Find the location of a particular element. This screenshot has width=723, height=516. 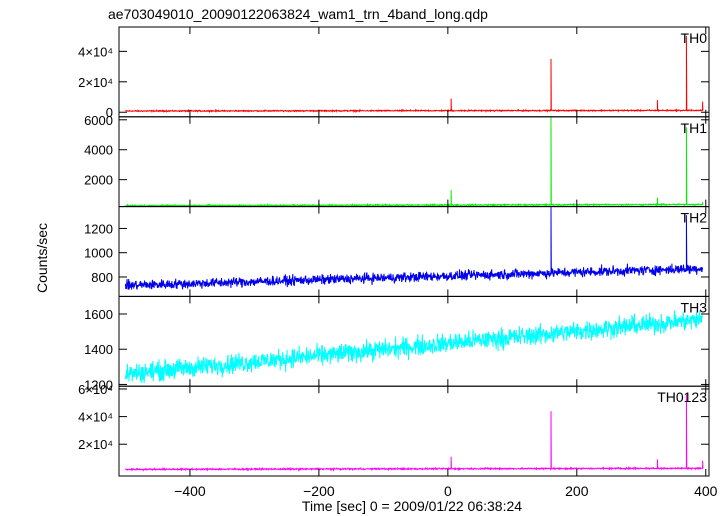

y-tick-label: 6000 is located at coordinates (98, 120).